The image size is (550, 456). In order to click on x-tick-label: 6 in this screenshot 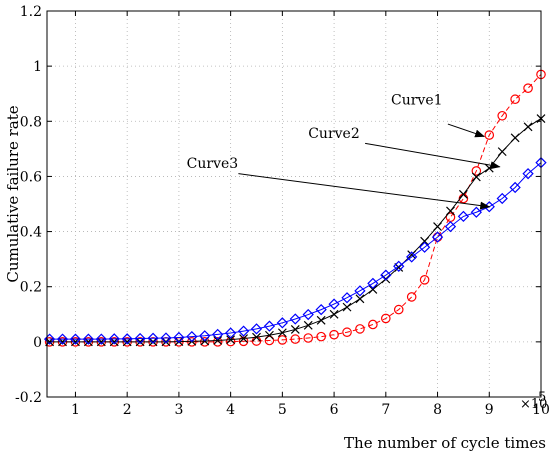, I will do `click(334, 410)`.